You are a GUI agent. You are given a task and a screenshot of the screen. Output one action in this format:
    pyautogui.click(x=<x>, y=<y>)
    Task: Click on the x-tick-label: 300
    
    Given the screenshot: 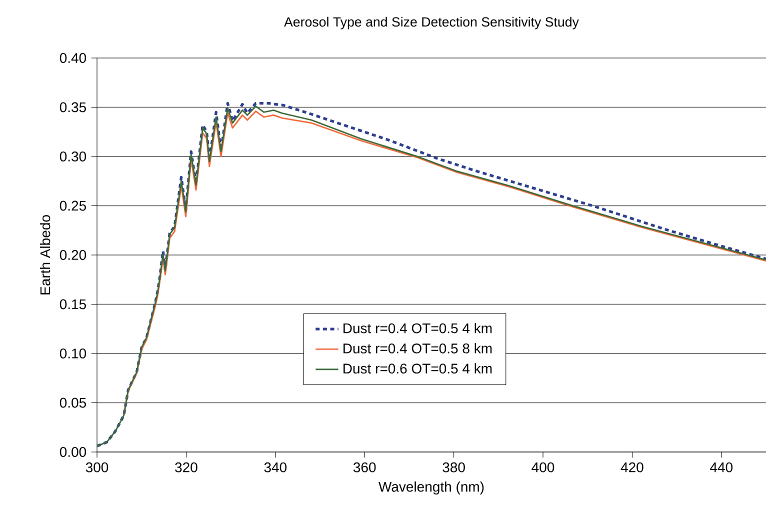 What is the action you would take?
    pyautogui.click(x=97, y=467)
    